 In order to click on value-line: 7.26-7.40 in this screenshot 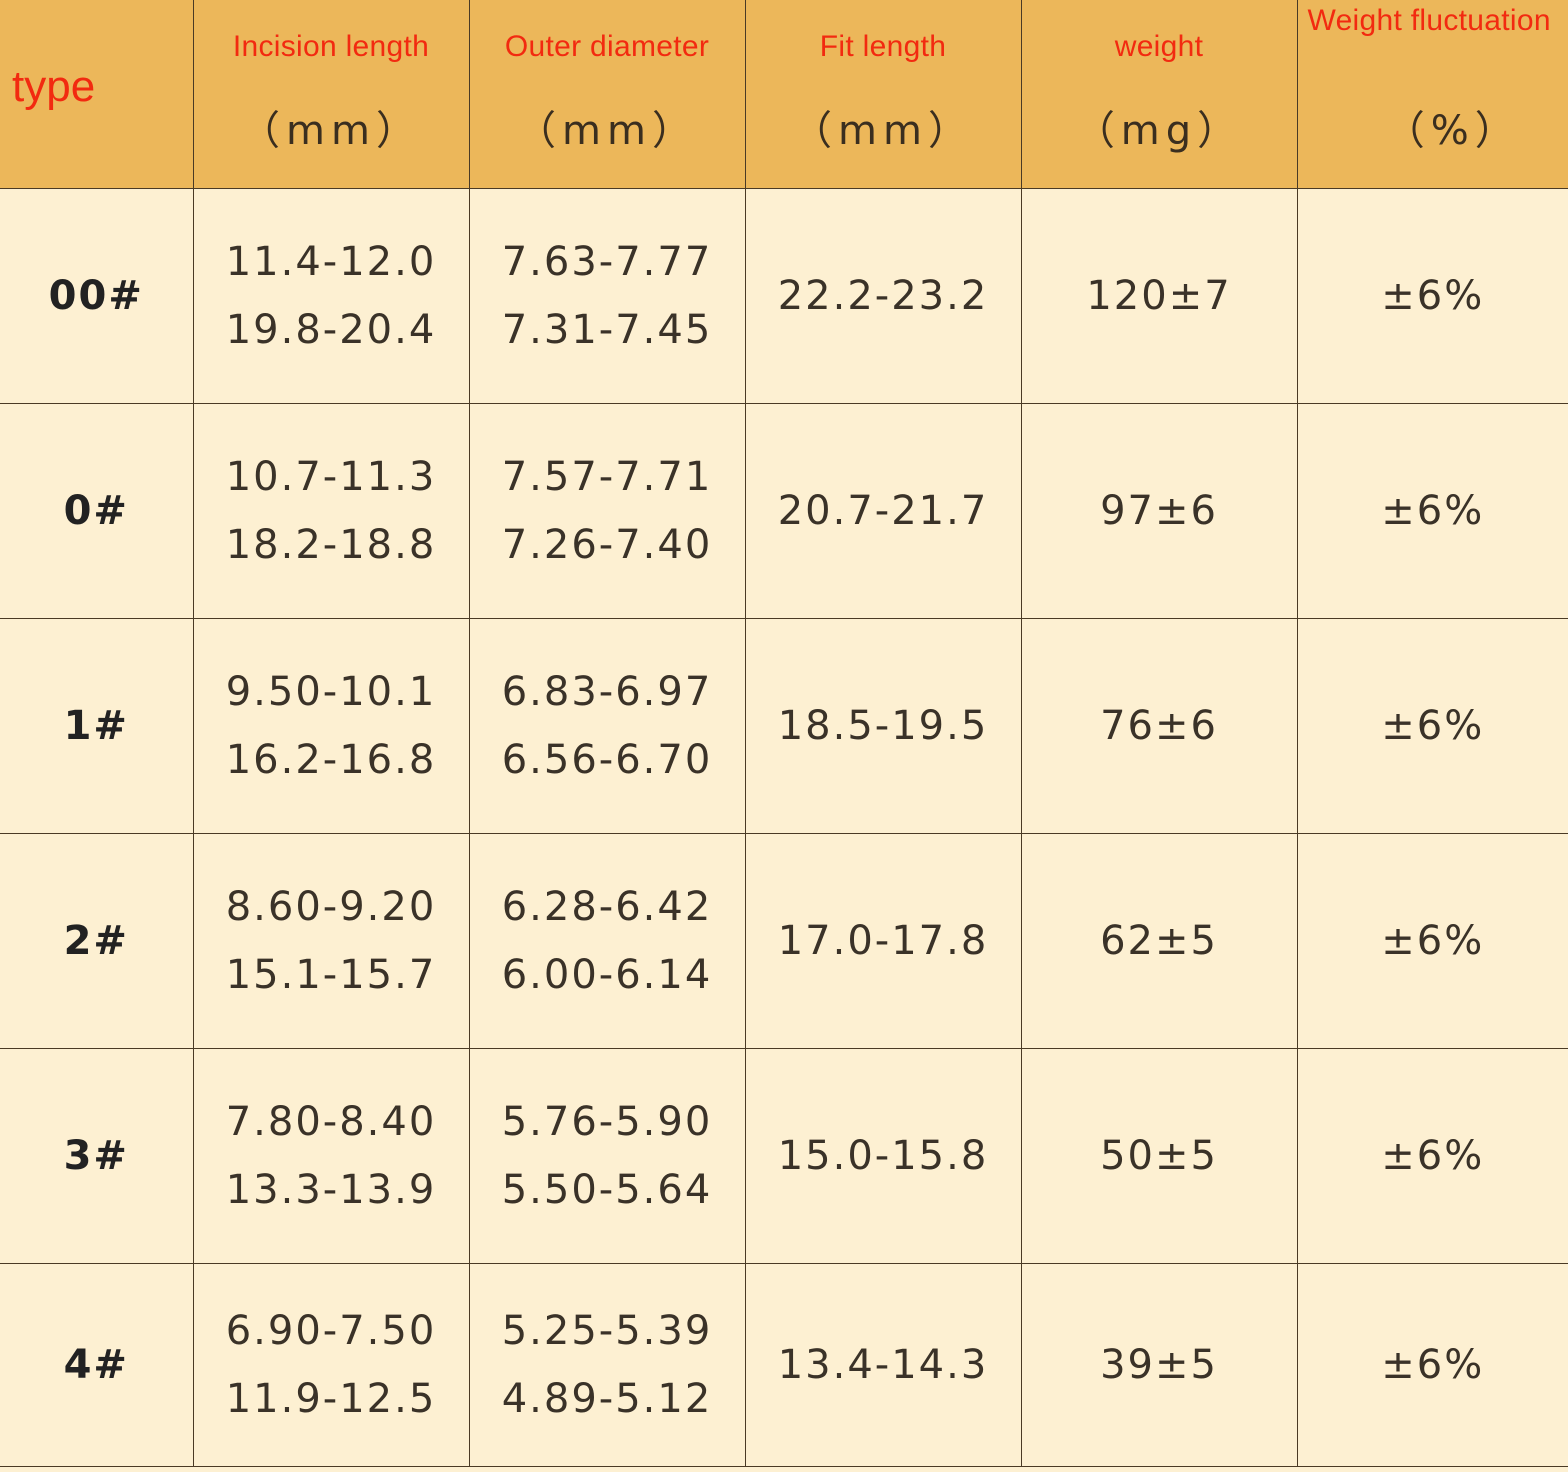, I will do `click(607, 545)`.